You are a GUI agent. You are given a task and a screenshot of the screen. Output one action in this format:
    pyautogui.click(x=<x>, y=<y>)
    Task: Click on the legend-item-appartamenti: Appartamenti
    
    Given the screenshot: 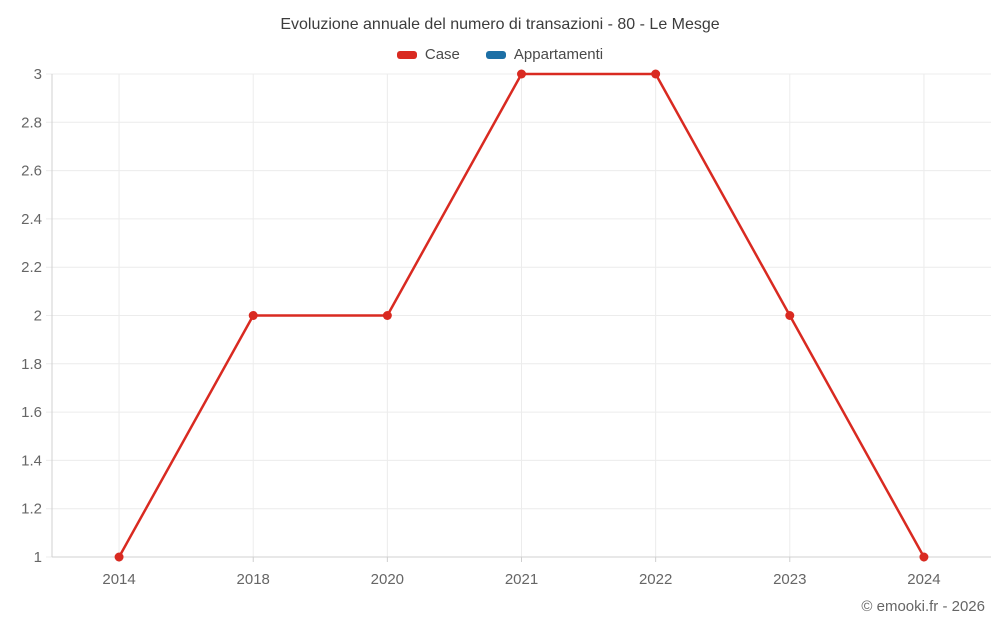 What is the action you would take?
    pyautogui.click(x=544, y=54)
    